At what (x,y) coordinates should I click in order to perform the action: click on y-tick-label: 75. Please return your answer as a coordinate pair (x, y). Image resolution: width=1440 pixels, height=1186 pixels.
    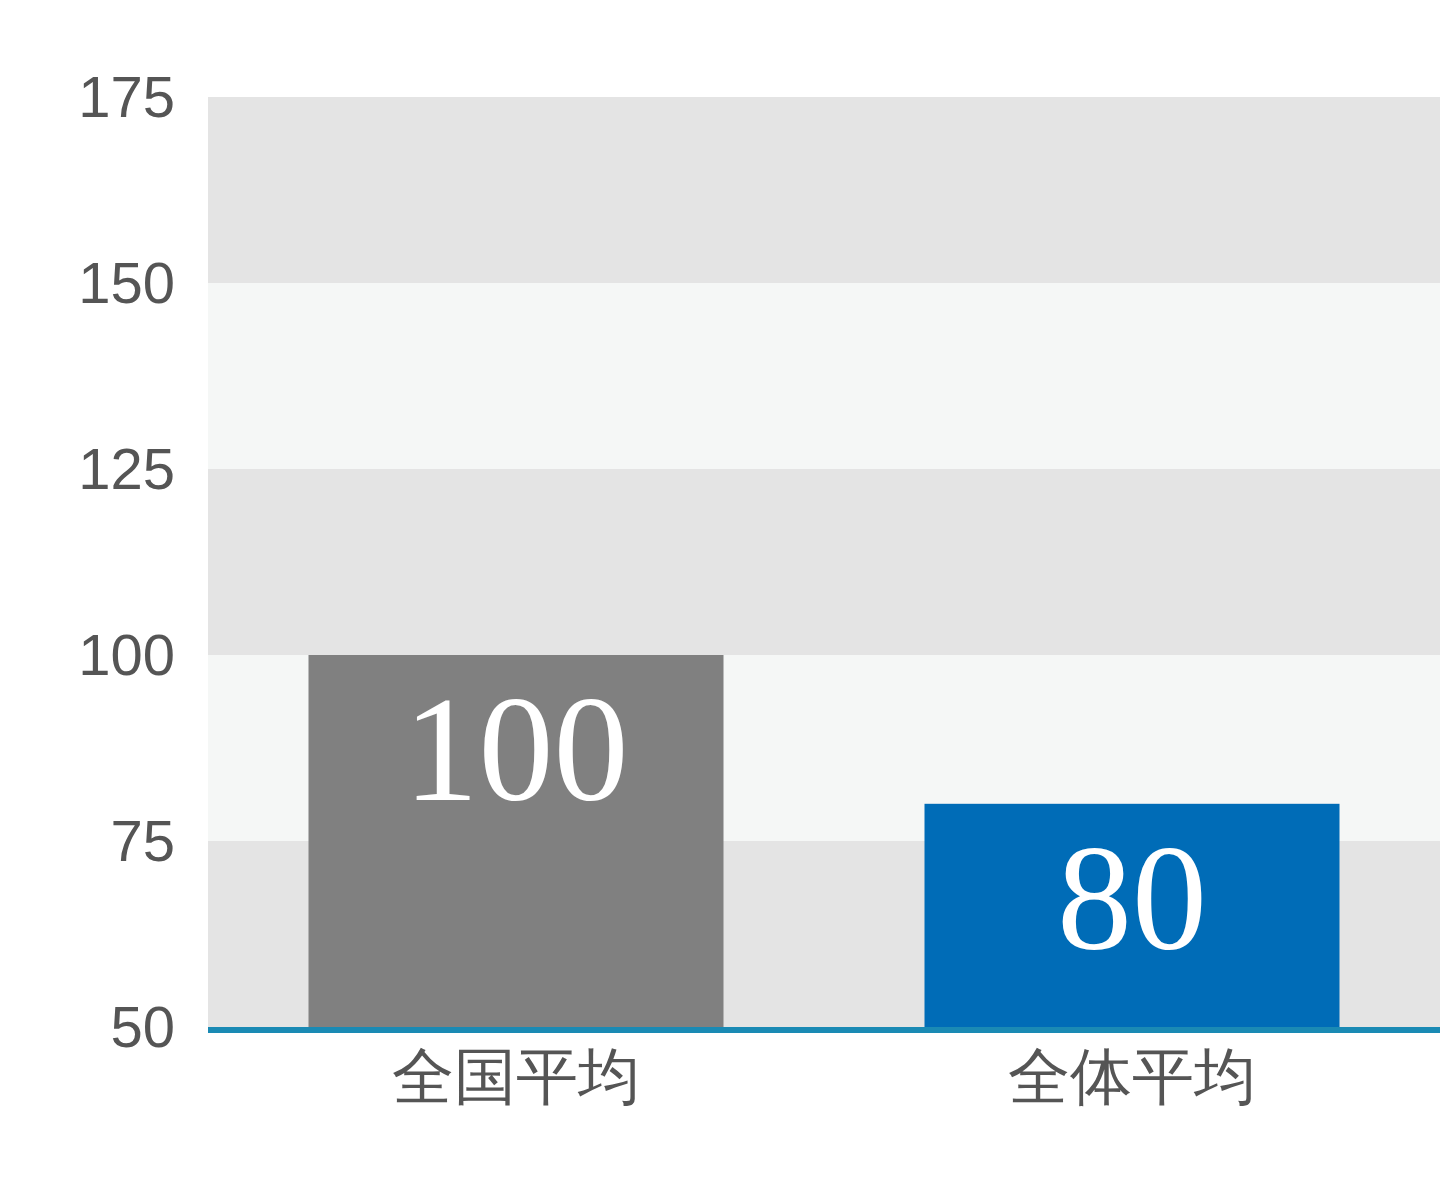
    Looking at the image, I should click on (142, 840).